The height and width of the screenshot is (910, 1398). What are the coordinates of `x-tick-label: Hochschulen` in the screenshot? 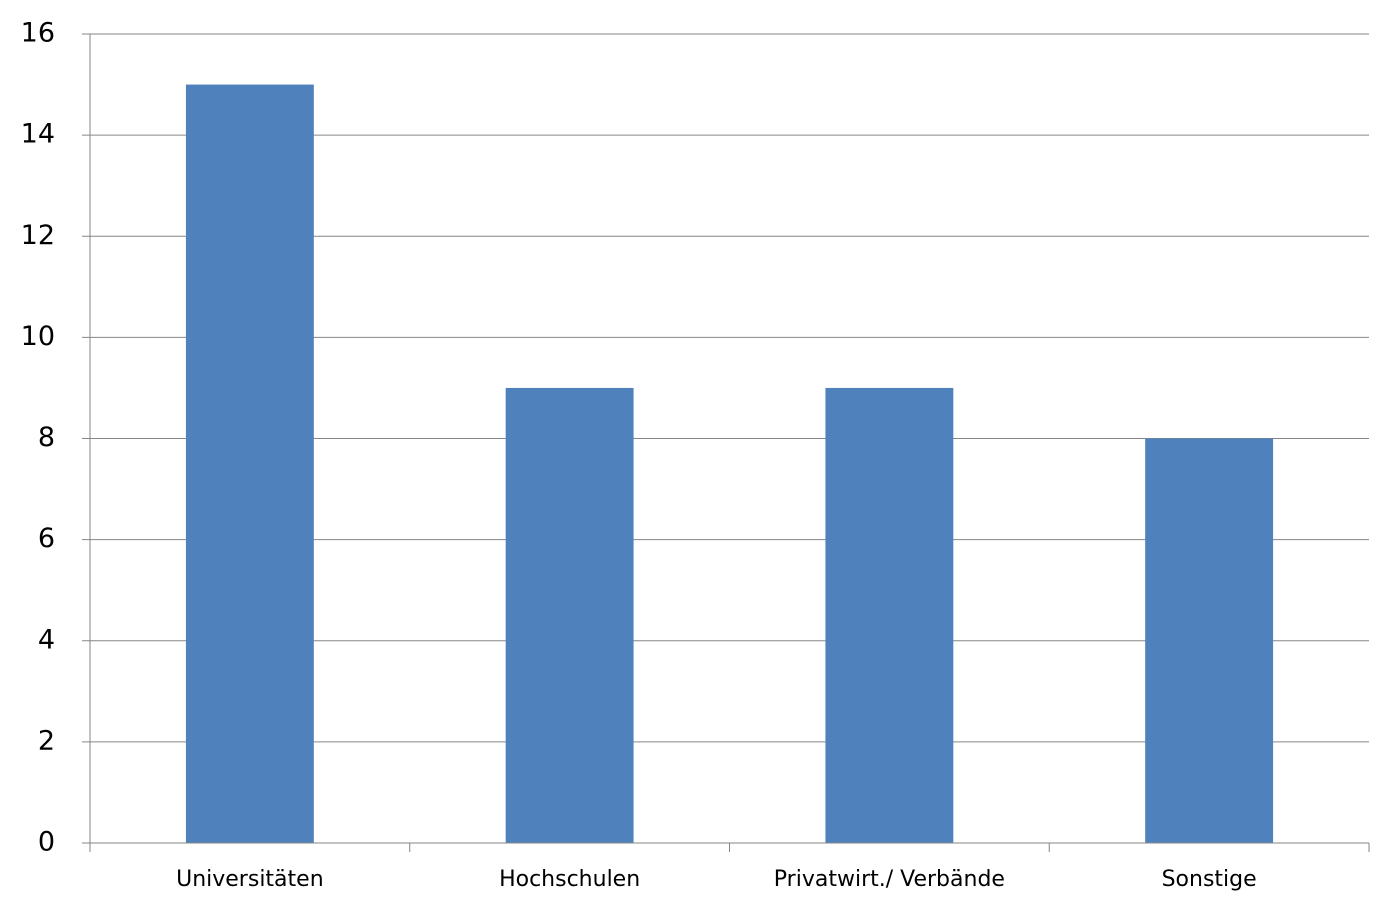 It's located at (569, 879).